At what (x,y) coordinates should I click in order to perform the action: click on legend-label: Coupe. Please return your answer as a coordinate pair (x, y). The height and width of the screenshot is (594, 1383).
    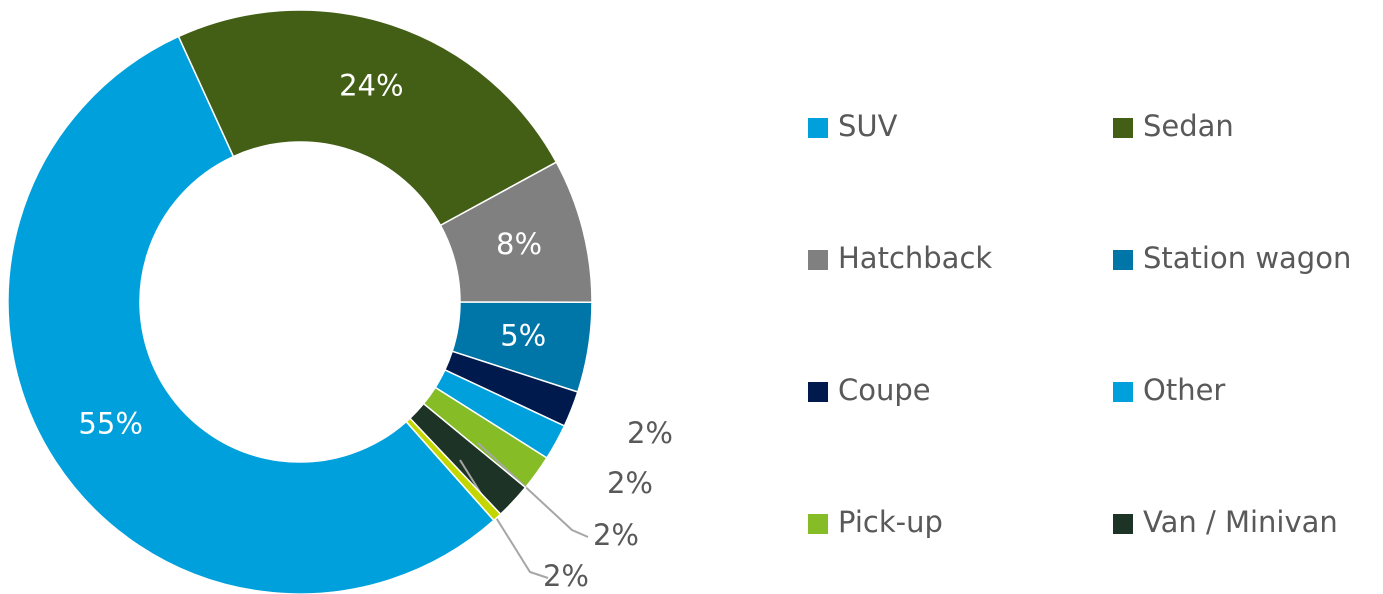
    Looking at the image, I should click on (884, 390).